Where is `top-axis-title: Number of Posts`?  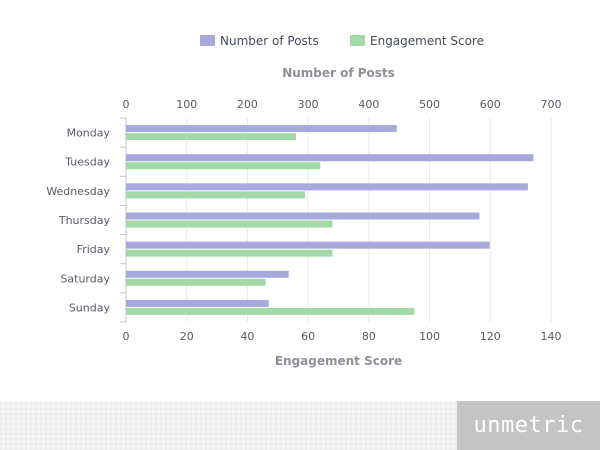 top-axis-title: Number of Posts is located at coordinates (338, 73).